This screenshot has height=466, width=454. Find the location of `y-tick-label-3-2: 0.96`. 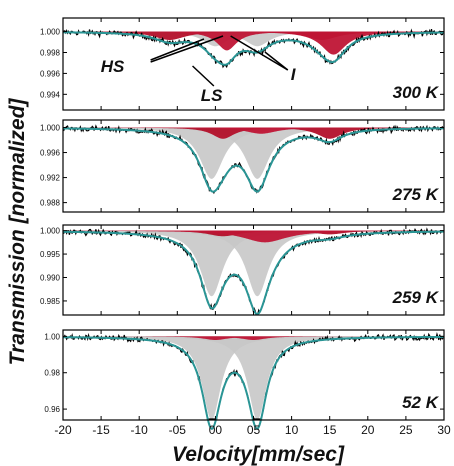

y-tick-label-3-2: 0.96 is located at coordinates (52, 409).